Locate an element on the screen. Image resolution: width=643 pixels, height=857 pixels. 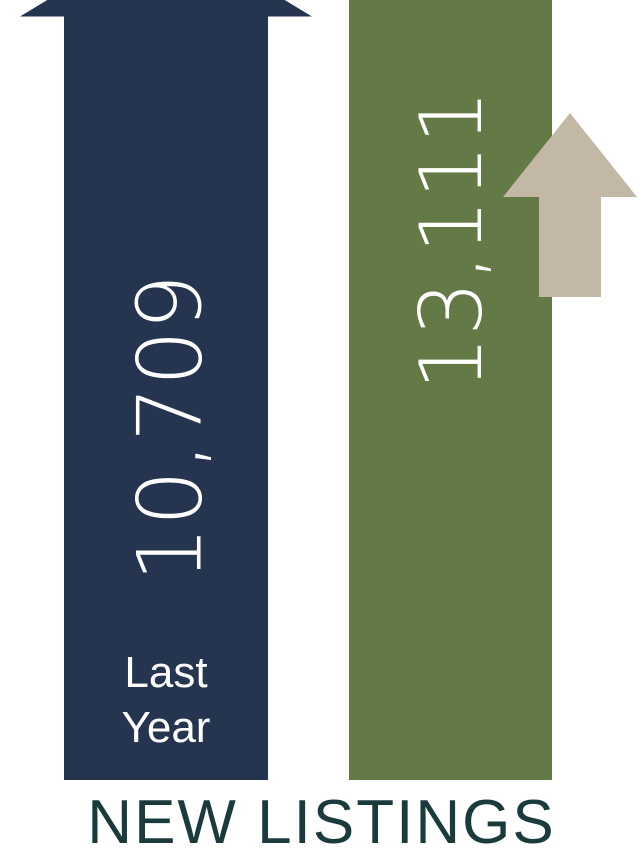
data-label-1: 10,709 is located at coordinates (170, 428).